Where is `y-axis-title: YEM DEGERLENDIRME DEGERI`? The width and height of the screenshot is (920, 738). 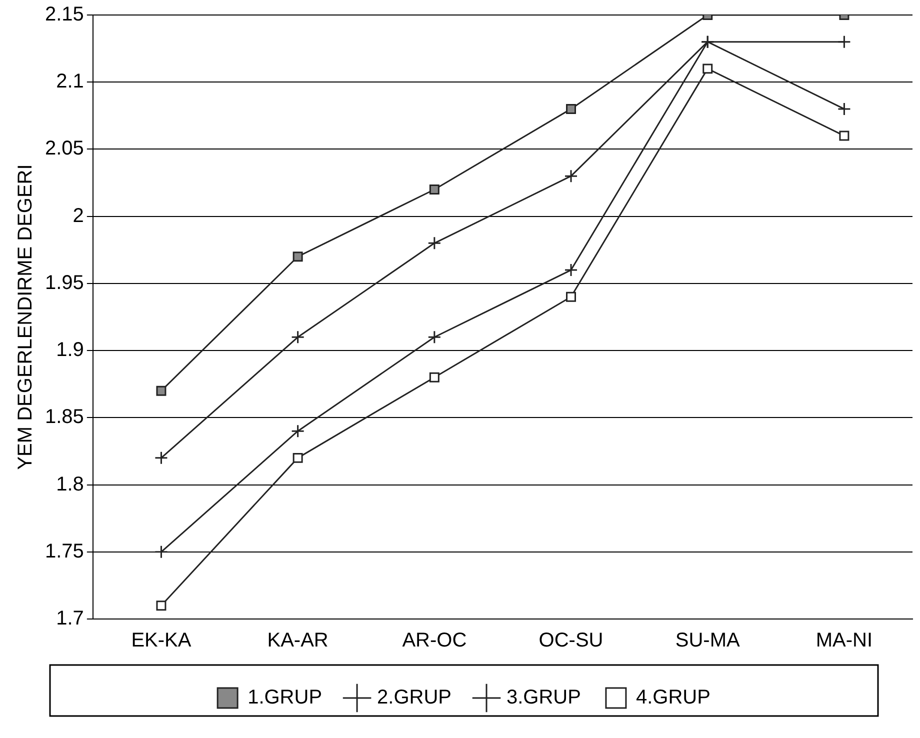 y-axis-title: YEM DEGERLENDIRME DEGERI is located at coordinates (25, 317).